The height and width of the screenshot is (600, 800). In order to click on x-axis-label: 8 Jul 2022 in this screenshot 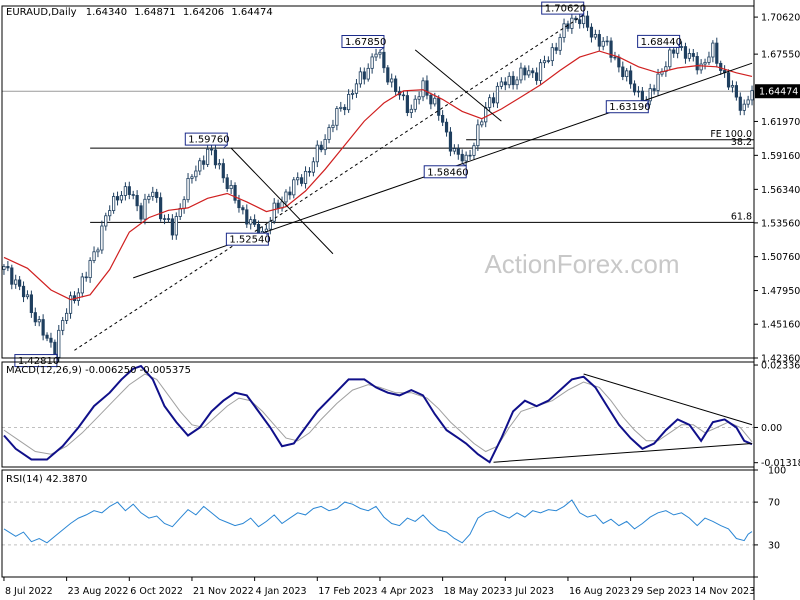, I will do `click(29, 591)`.